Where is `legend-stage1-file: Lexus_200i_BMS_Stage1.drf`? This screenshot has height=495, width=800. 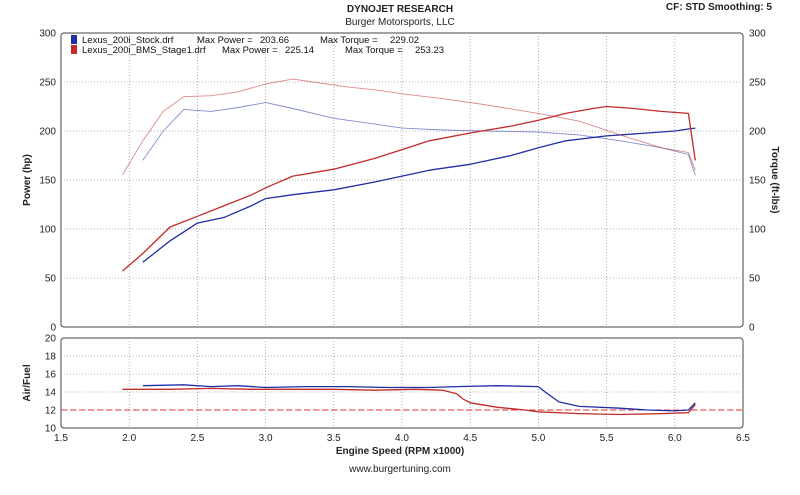 legend-stage1-file: Lexus_200i_BMS_Stage1.drf is located at coordinates (144, 50).